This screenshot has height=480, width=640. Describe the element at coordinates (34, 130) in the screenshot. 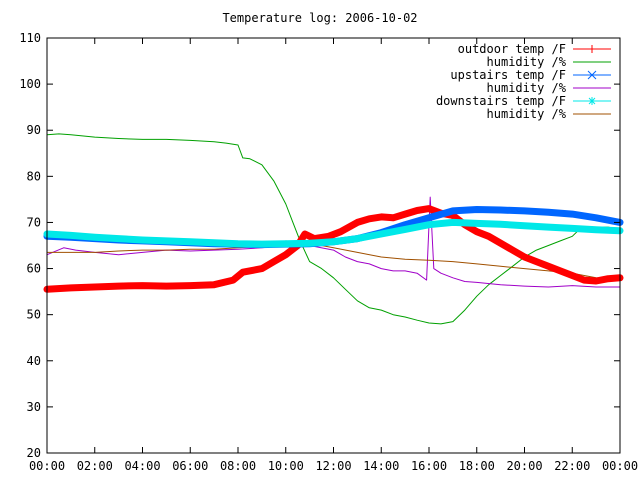

I see `y-tick-label-7: 90` at that location.